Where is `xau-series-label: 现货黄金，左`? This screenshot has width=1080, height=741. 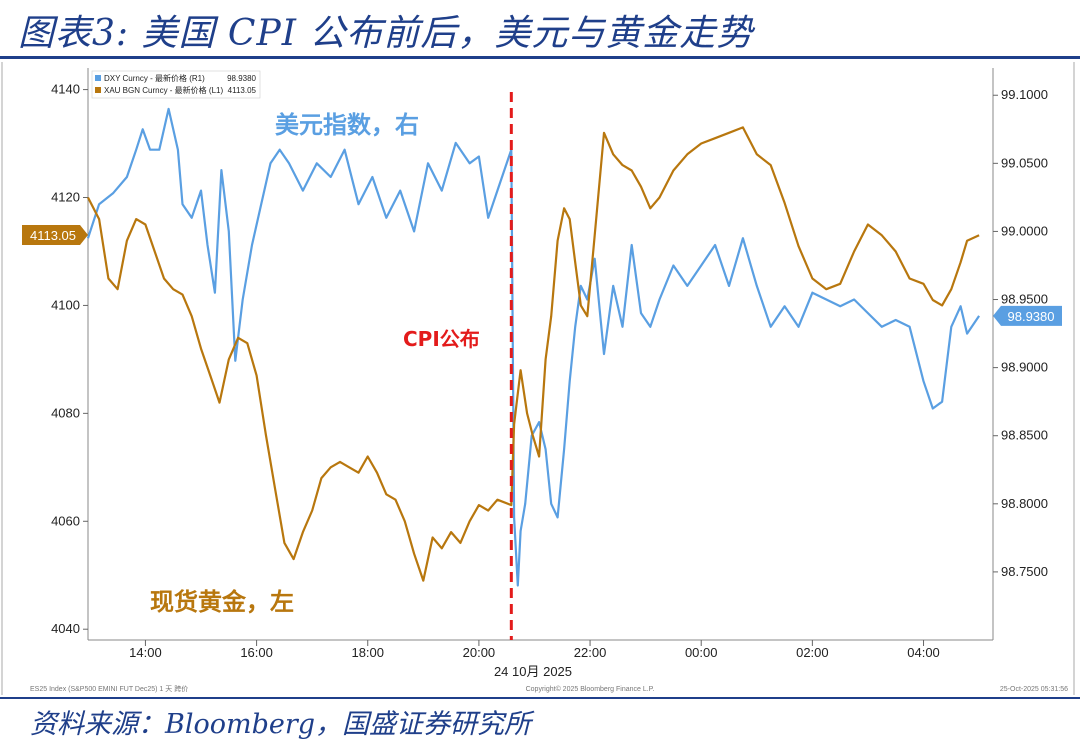
xau-series-label: 现货黄金，左 is located at coordinates (222, 602).